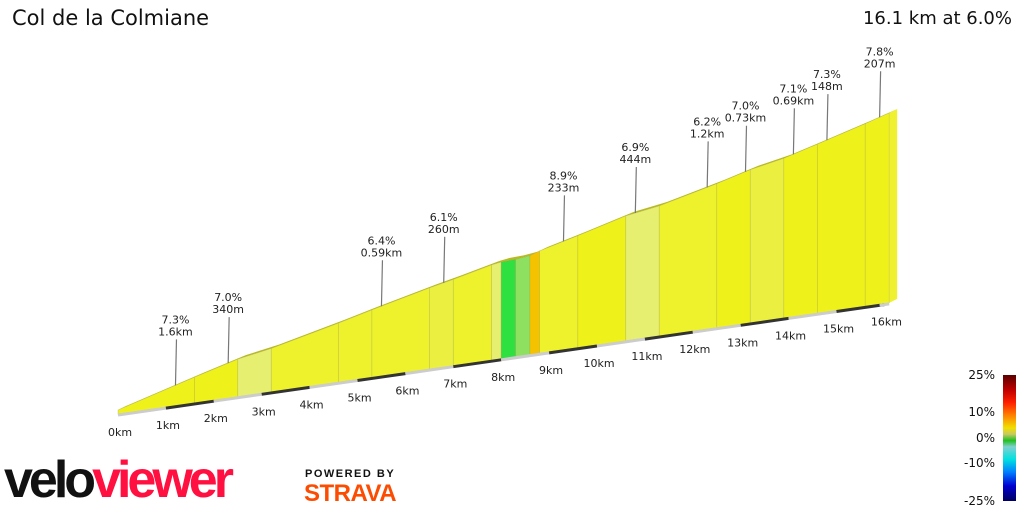  I want to click on km-tick-label: 4km, so click(312, 404).